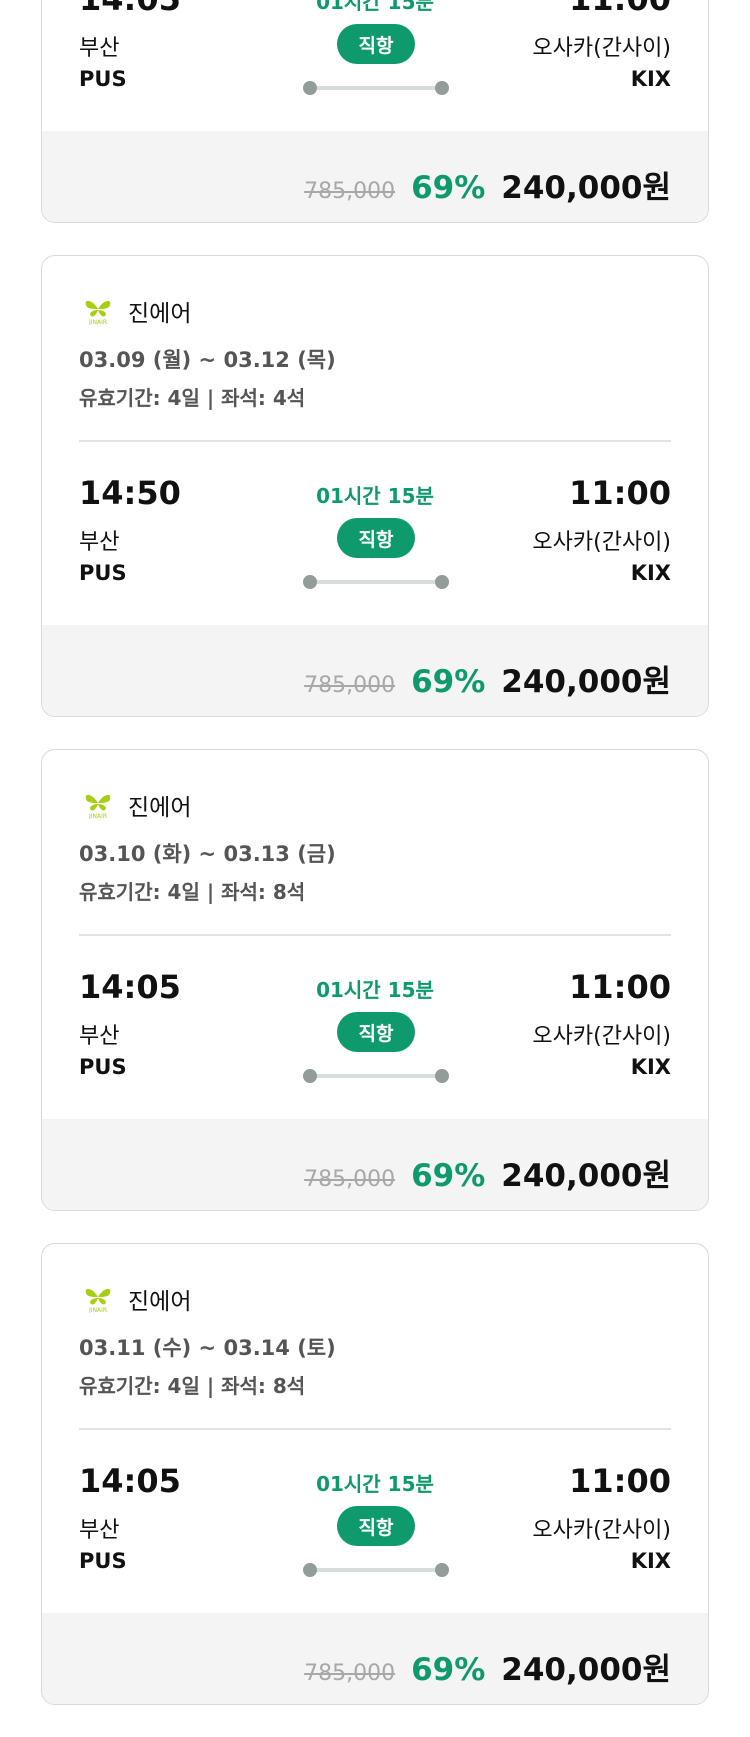 This screenshot has height=1737, width=750. I want to click on travel-dates: 03.11 (수) ~ 03.14 (토), so click(207, 1348).